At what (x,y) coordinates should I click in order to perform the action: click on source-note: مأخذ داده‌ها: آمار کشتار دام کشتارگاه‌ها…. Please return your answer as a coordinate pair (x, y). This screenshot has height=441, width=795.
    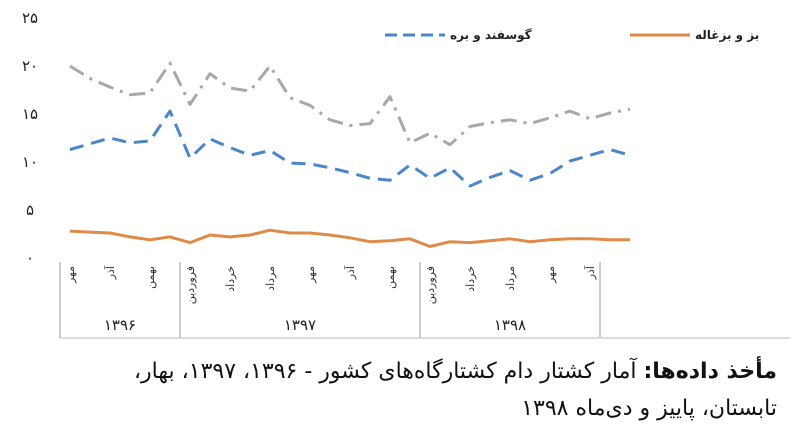
    Looking at the image, I should click on (397, 372).